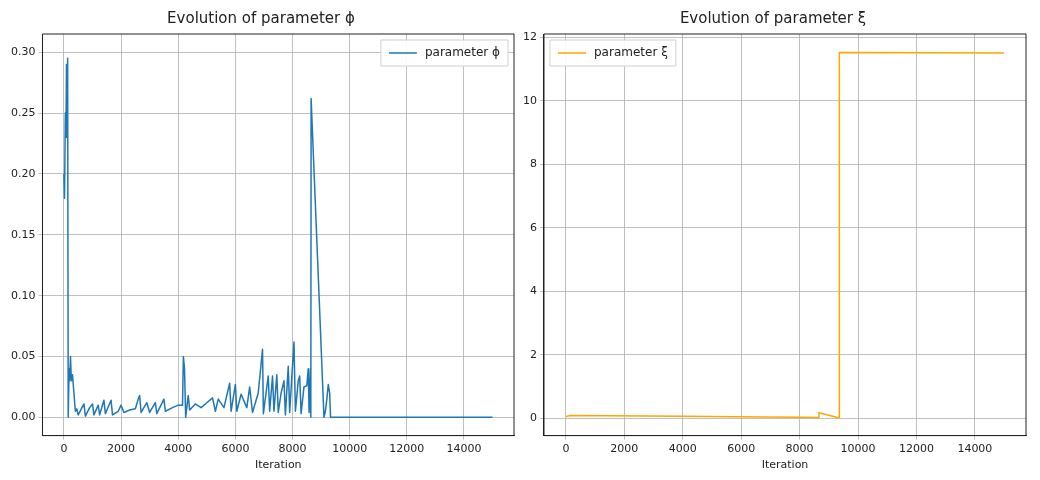 The image size is (1040, 480). I want to click on y-tick-label: 2, so click(533, 354).